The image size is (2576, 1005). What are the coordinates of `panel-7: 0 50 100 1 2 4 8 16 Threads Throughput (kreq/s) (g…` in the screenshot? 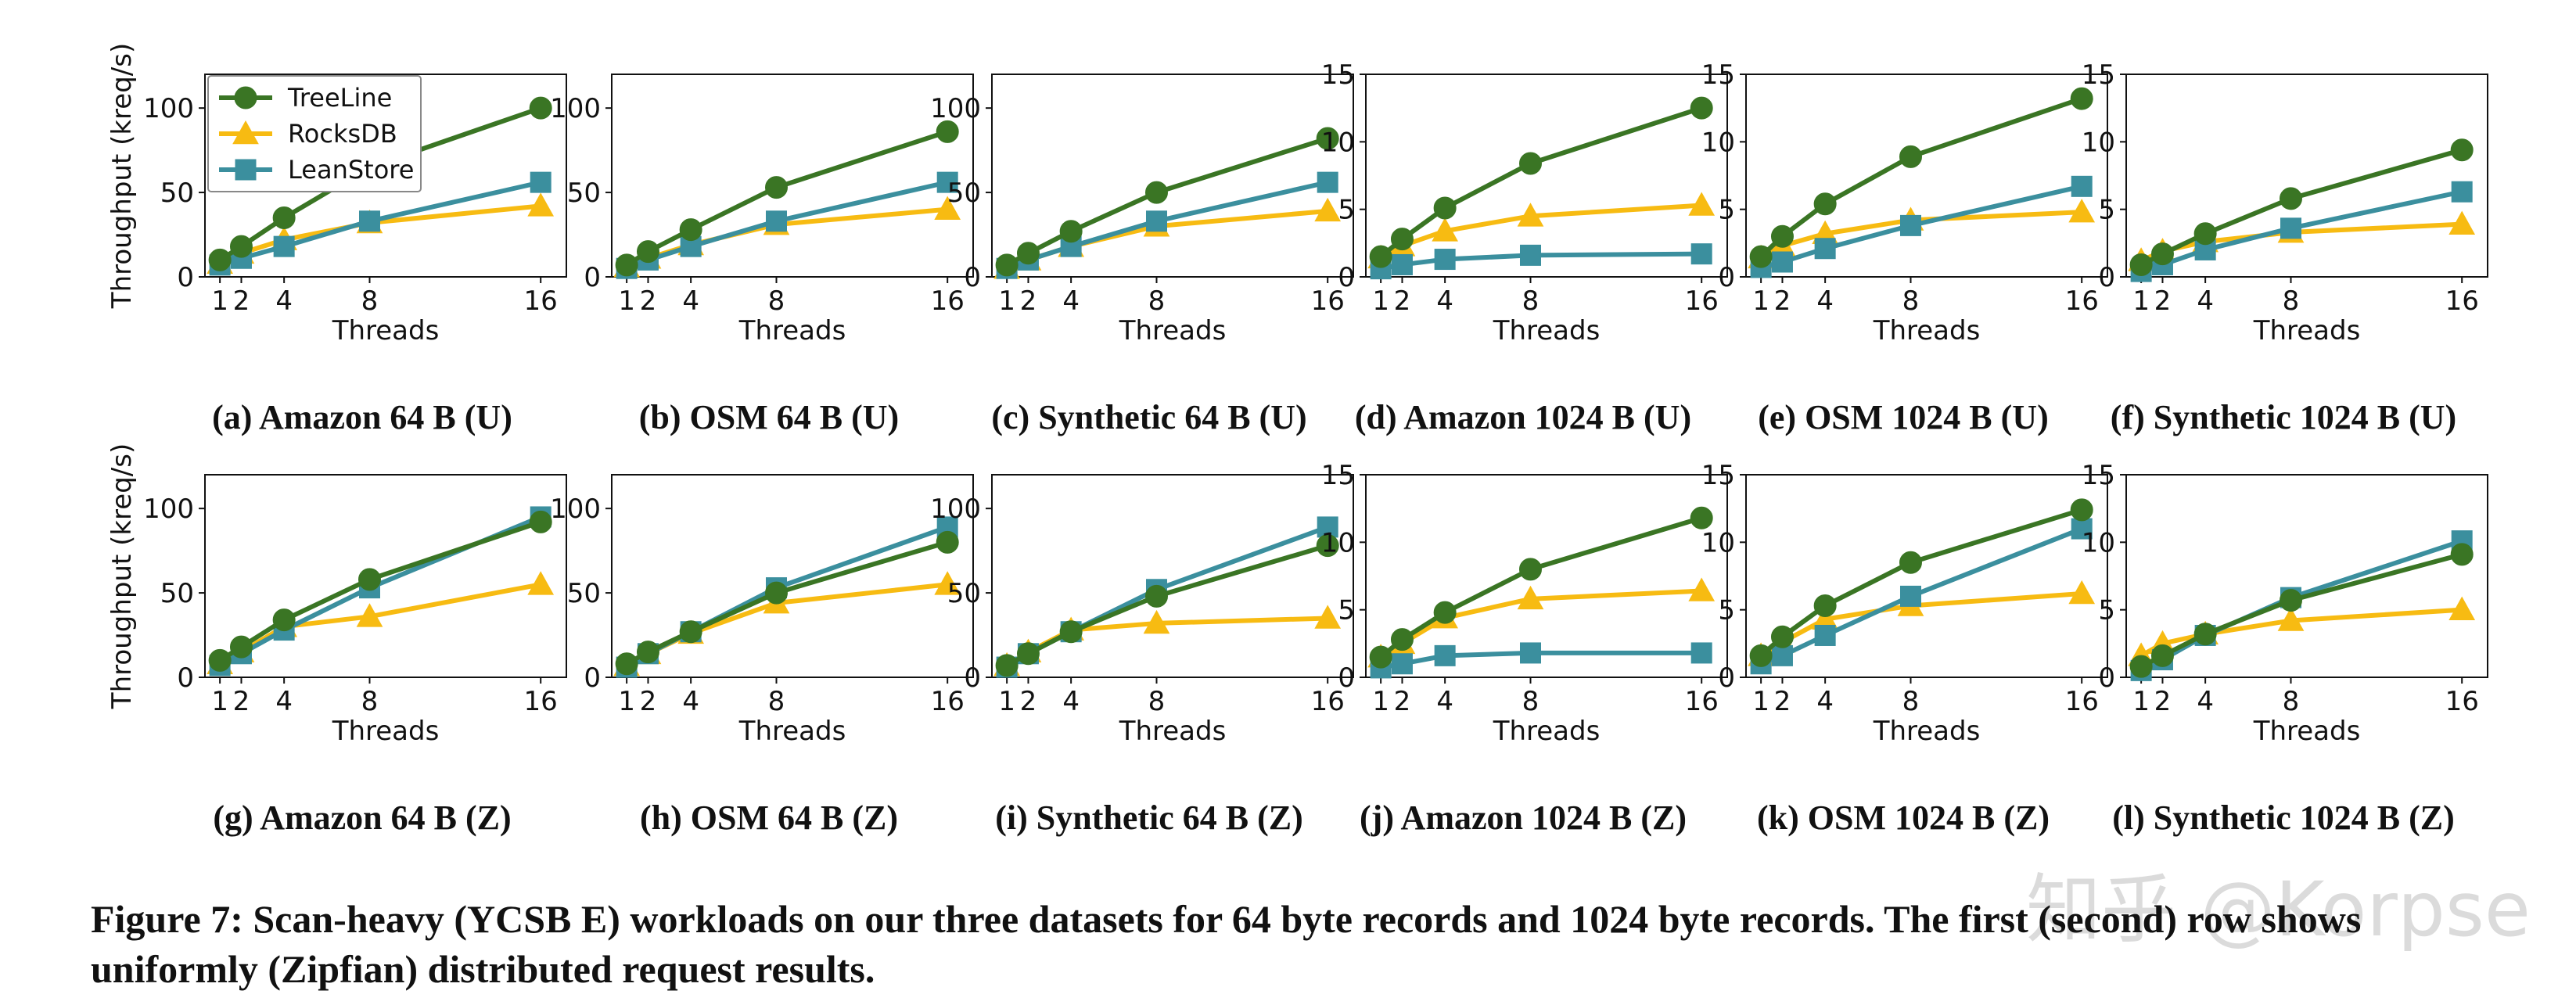 It's located at (336, 640).